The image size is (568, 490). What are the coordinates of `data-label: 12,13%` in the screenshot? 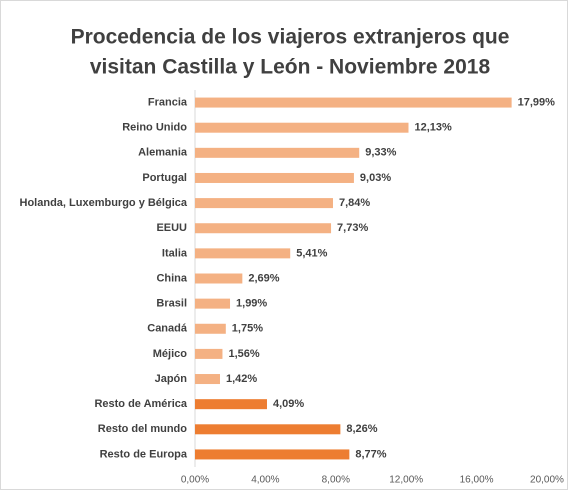 It's located at (433, 128).